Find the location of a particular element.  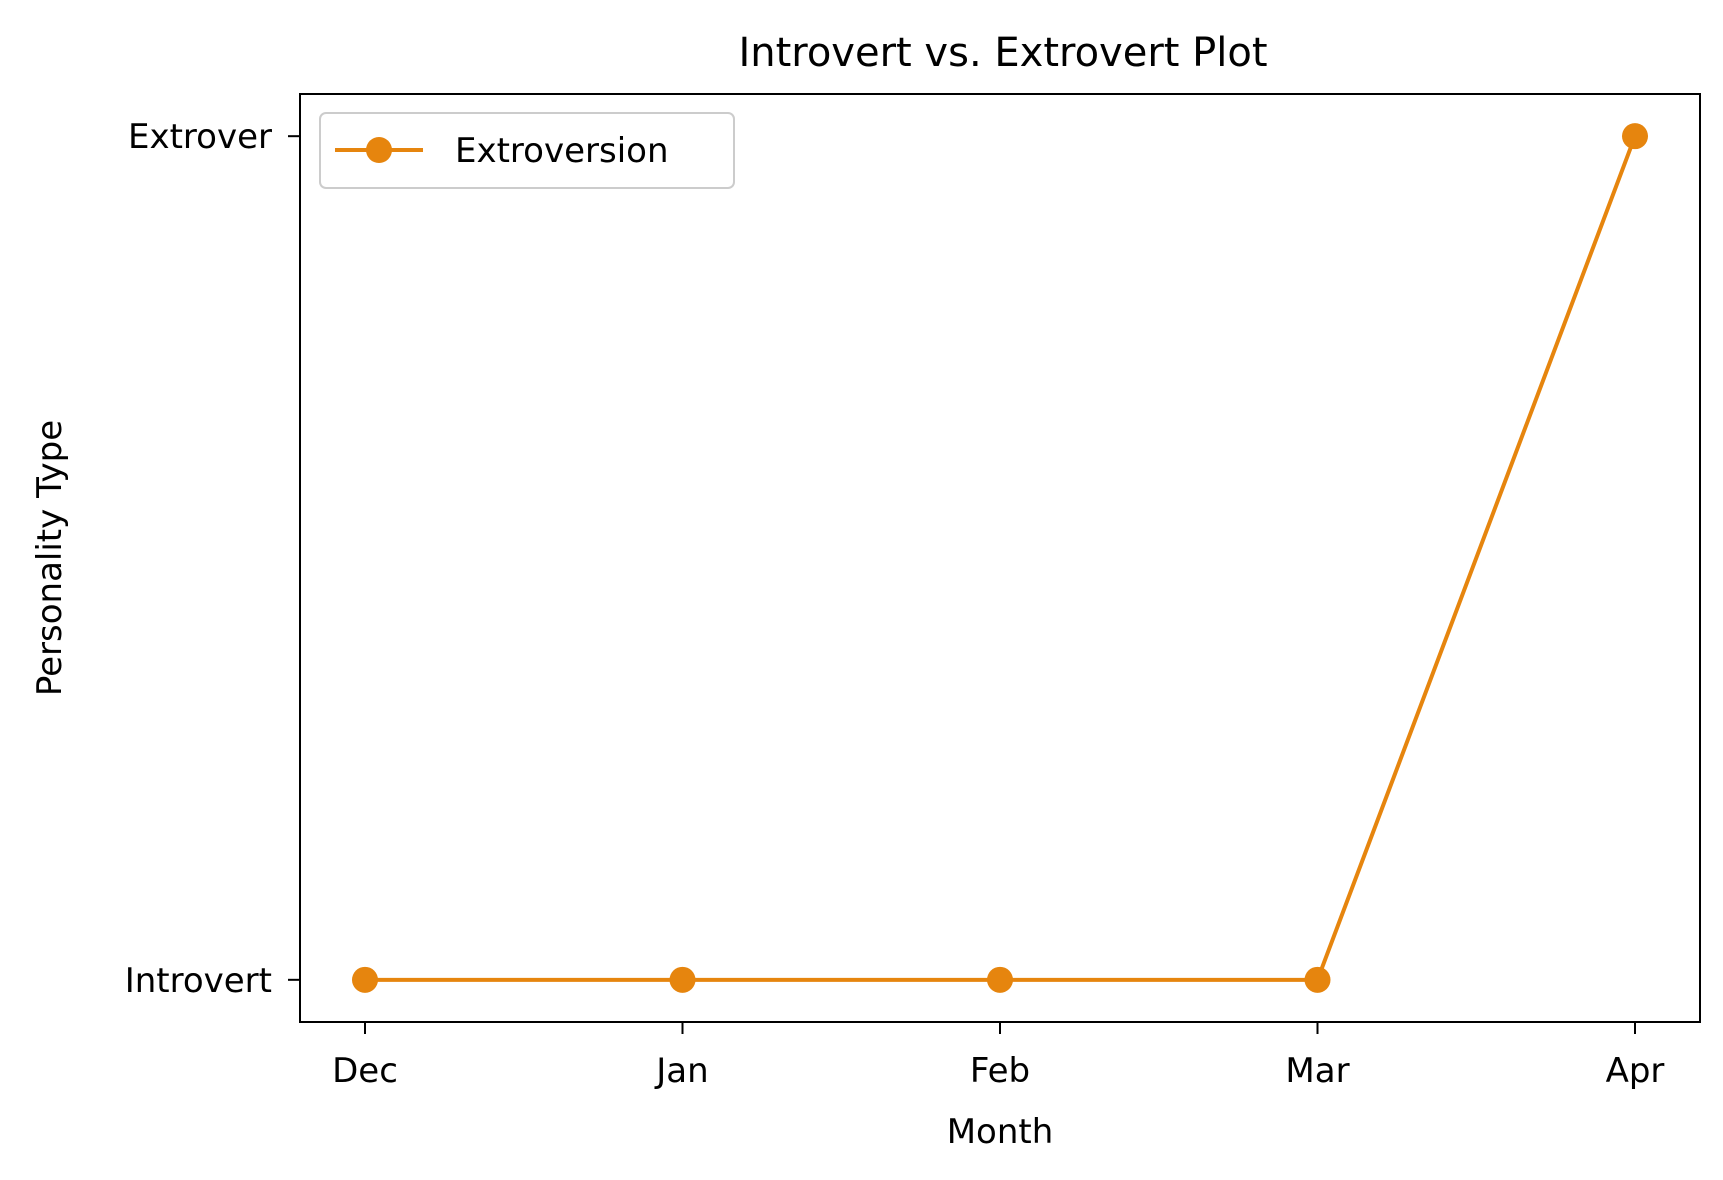

legend-series-marker is located at coordinates (379, 150).